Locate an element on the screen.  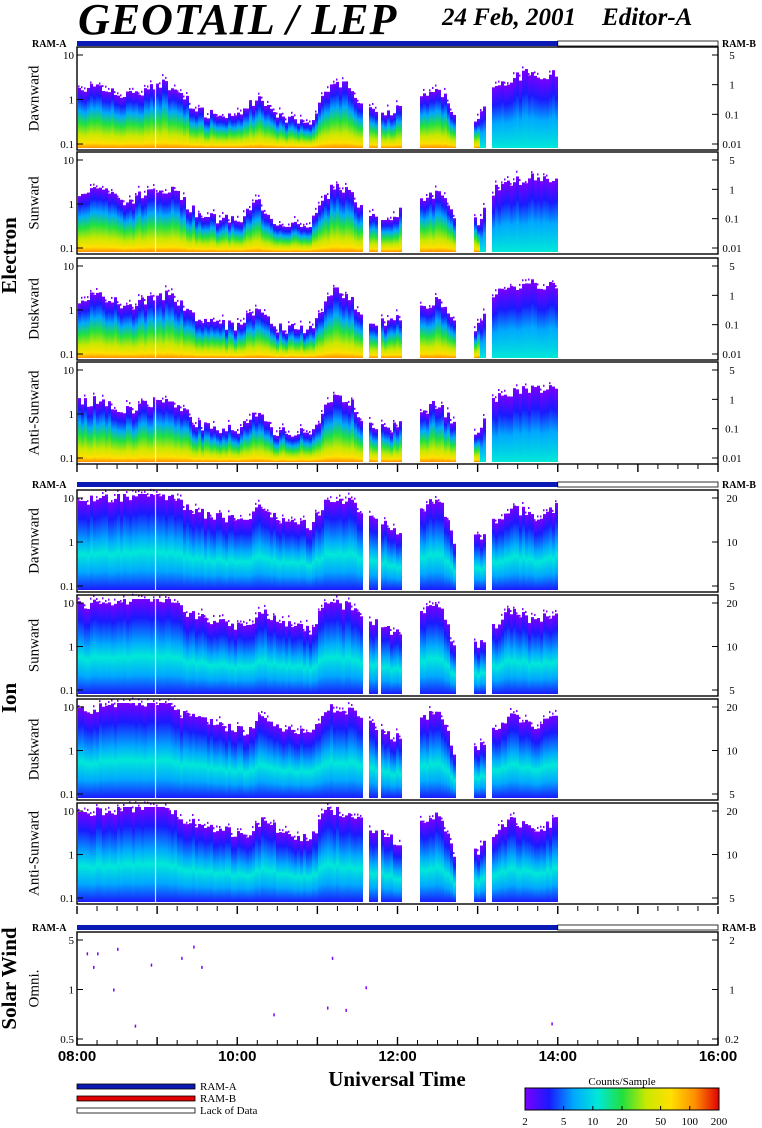
tick-label-right-Anti-Sunward: 0.01 is located at coordinates (731, 459).